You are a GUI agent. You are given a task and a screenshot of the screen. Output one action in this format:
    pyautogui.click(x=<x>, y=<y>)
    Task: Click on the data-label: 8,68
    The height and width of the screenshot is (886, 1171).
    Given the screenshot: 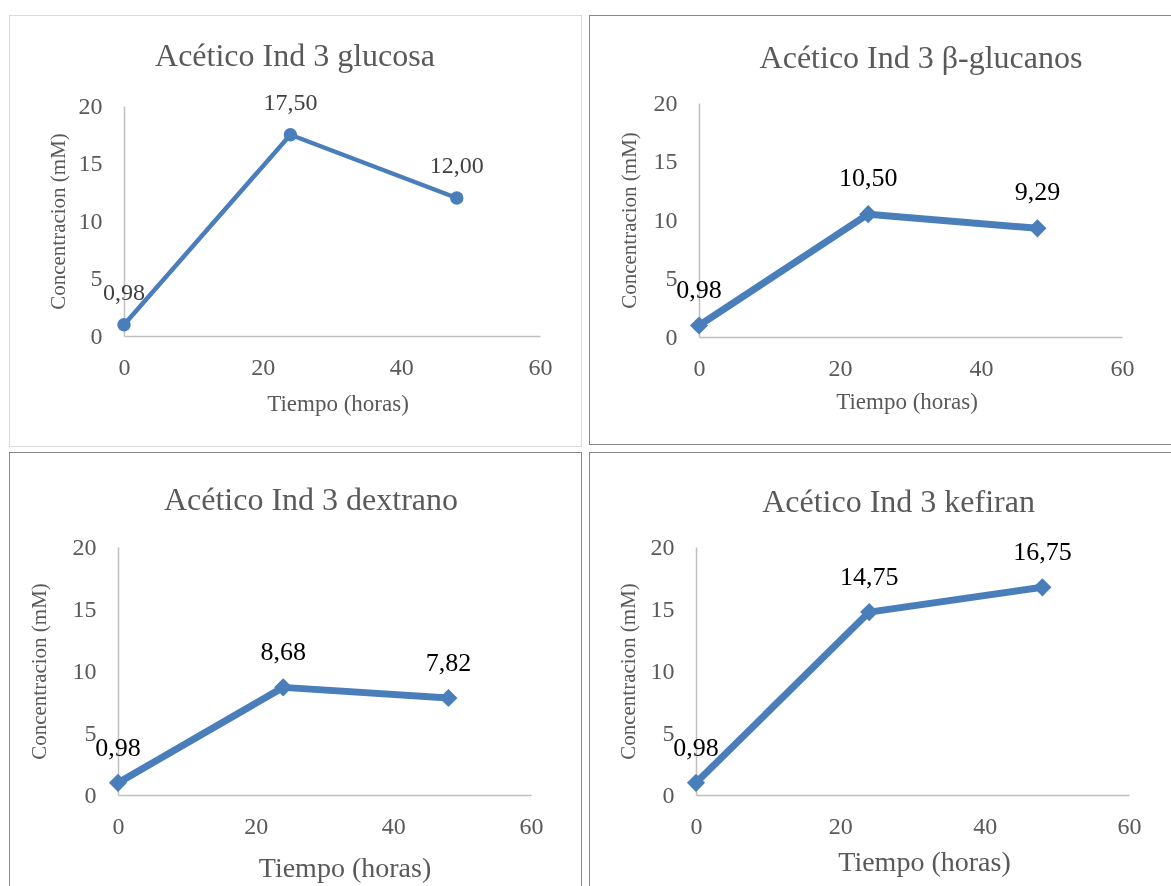 What is the action you would take?
    pyautogui.click(x=282, y=651)
    